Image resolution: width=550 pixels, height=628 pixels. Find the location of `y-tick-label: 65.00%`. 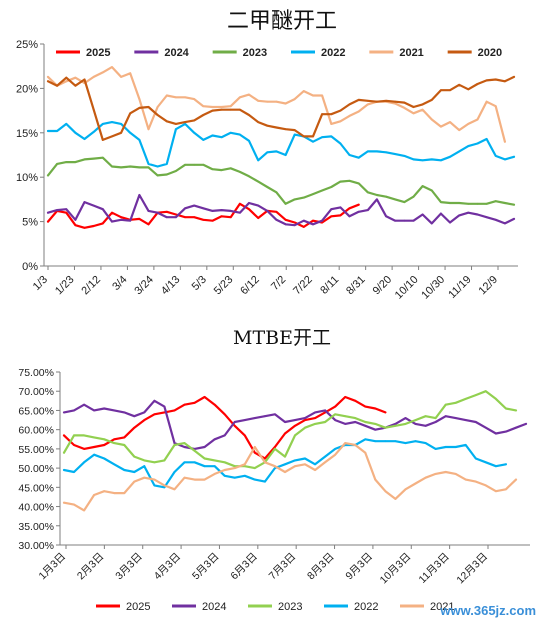

y-tick-label: 65.00% is located at coordinates (36, 411).